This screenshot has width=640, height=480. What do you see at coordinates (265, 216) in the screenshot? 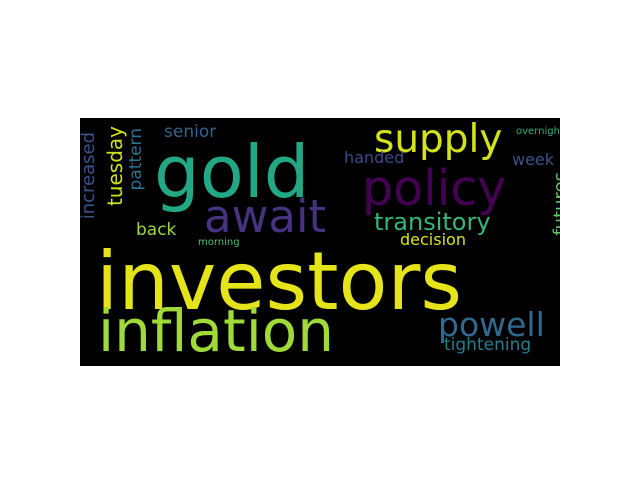
I see `word-await: await` at bounding box center [265, 216].